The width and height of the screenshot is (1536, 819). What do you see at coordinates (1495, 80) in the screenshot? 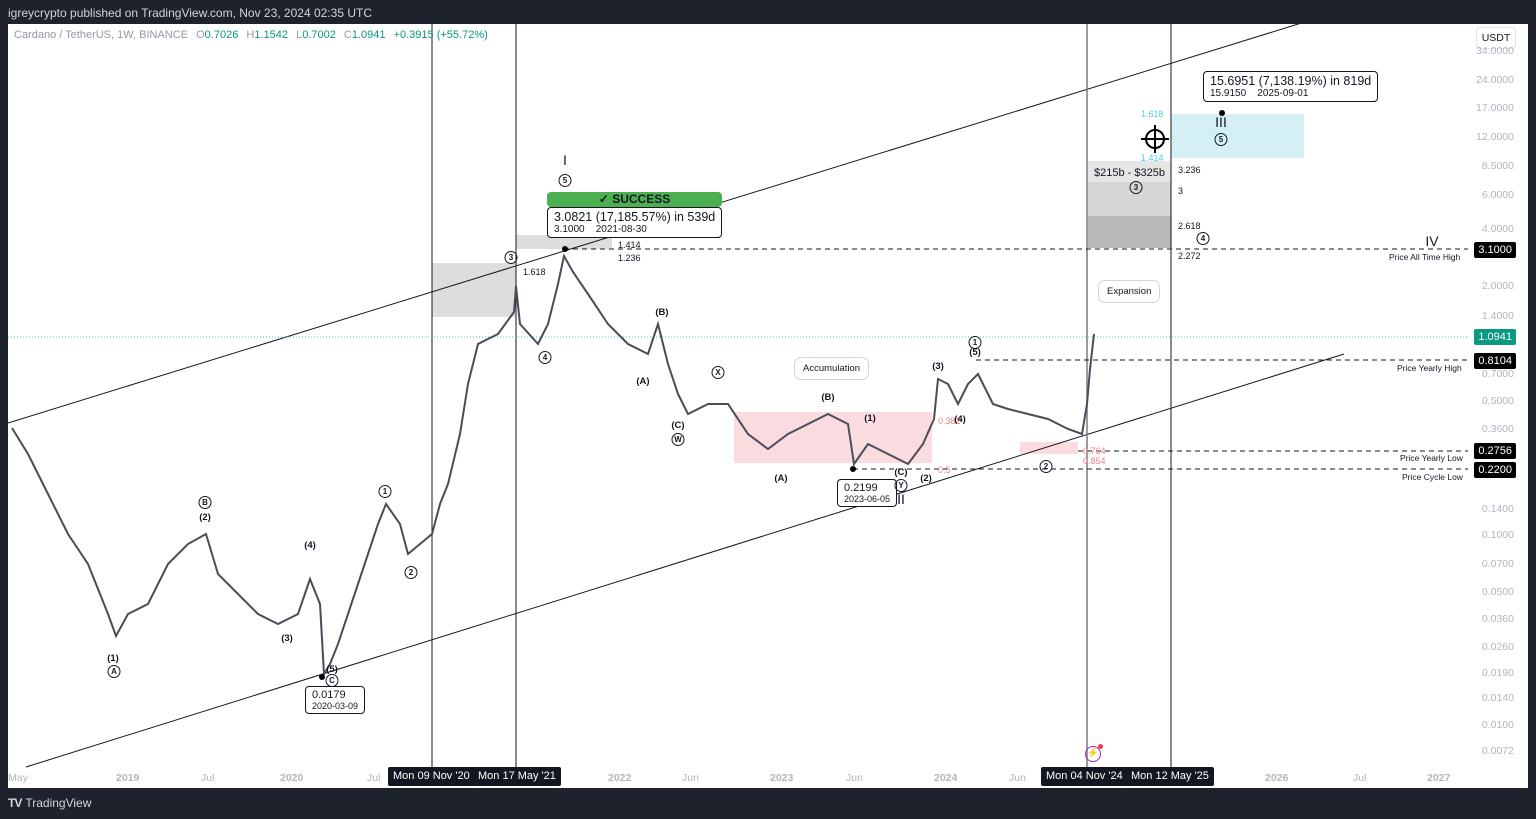
I see `y-tick: 24.0000` at bounding box center [1495, 80].